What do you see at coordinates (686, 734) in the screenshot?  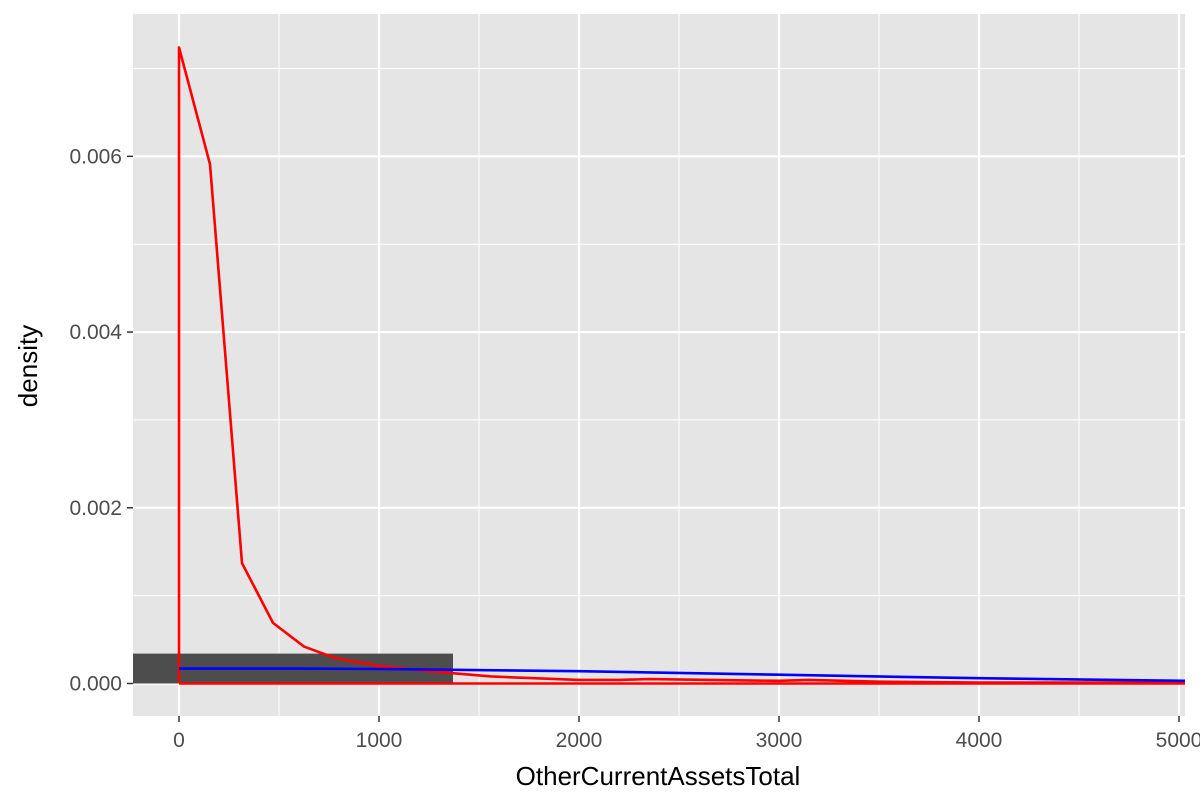 I see `x-axis: 0 1000 2000 3000 4000 5000` at bounding box center [686, 734].